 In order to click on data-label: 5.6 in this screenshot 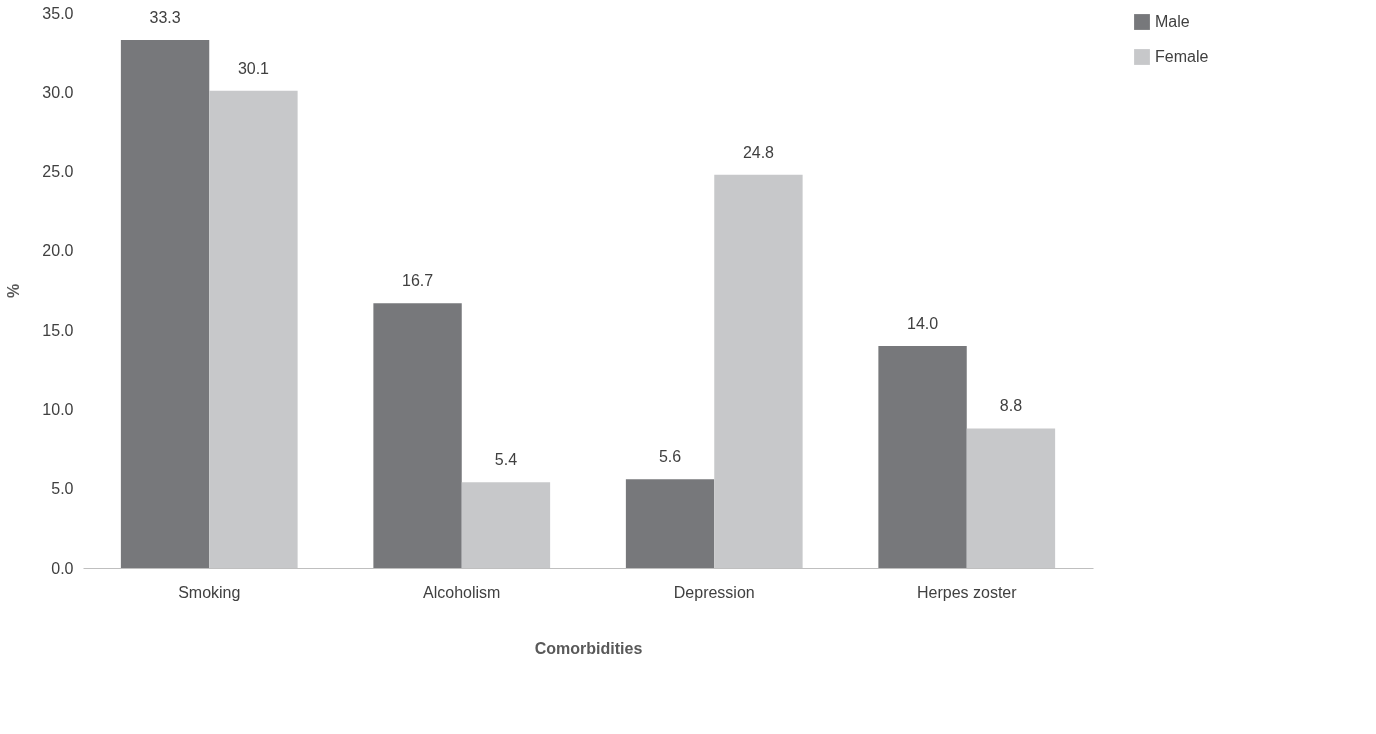, I will do `click(670, 457)`.